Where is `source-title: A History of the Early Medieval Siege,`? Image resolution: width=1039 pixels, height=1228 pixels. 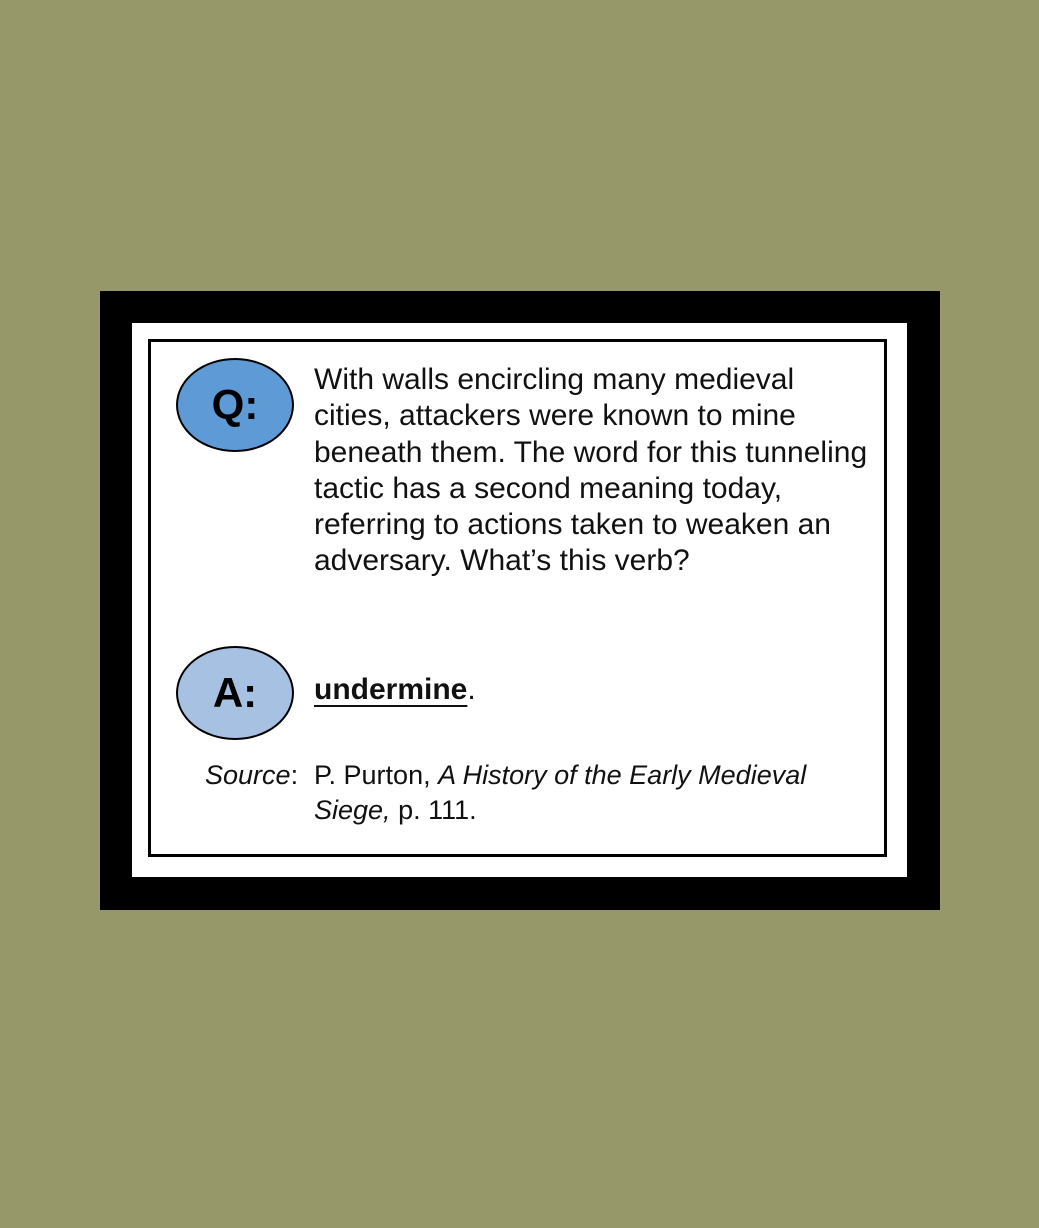
source-title: A History of the Early Medieval Siege, is located at coordinates (560, 792).